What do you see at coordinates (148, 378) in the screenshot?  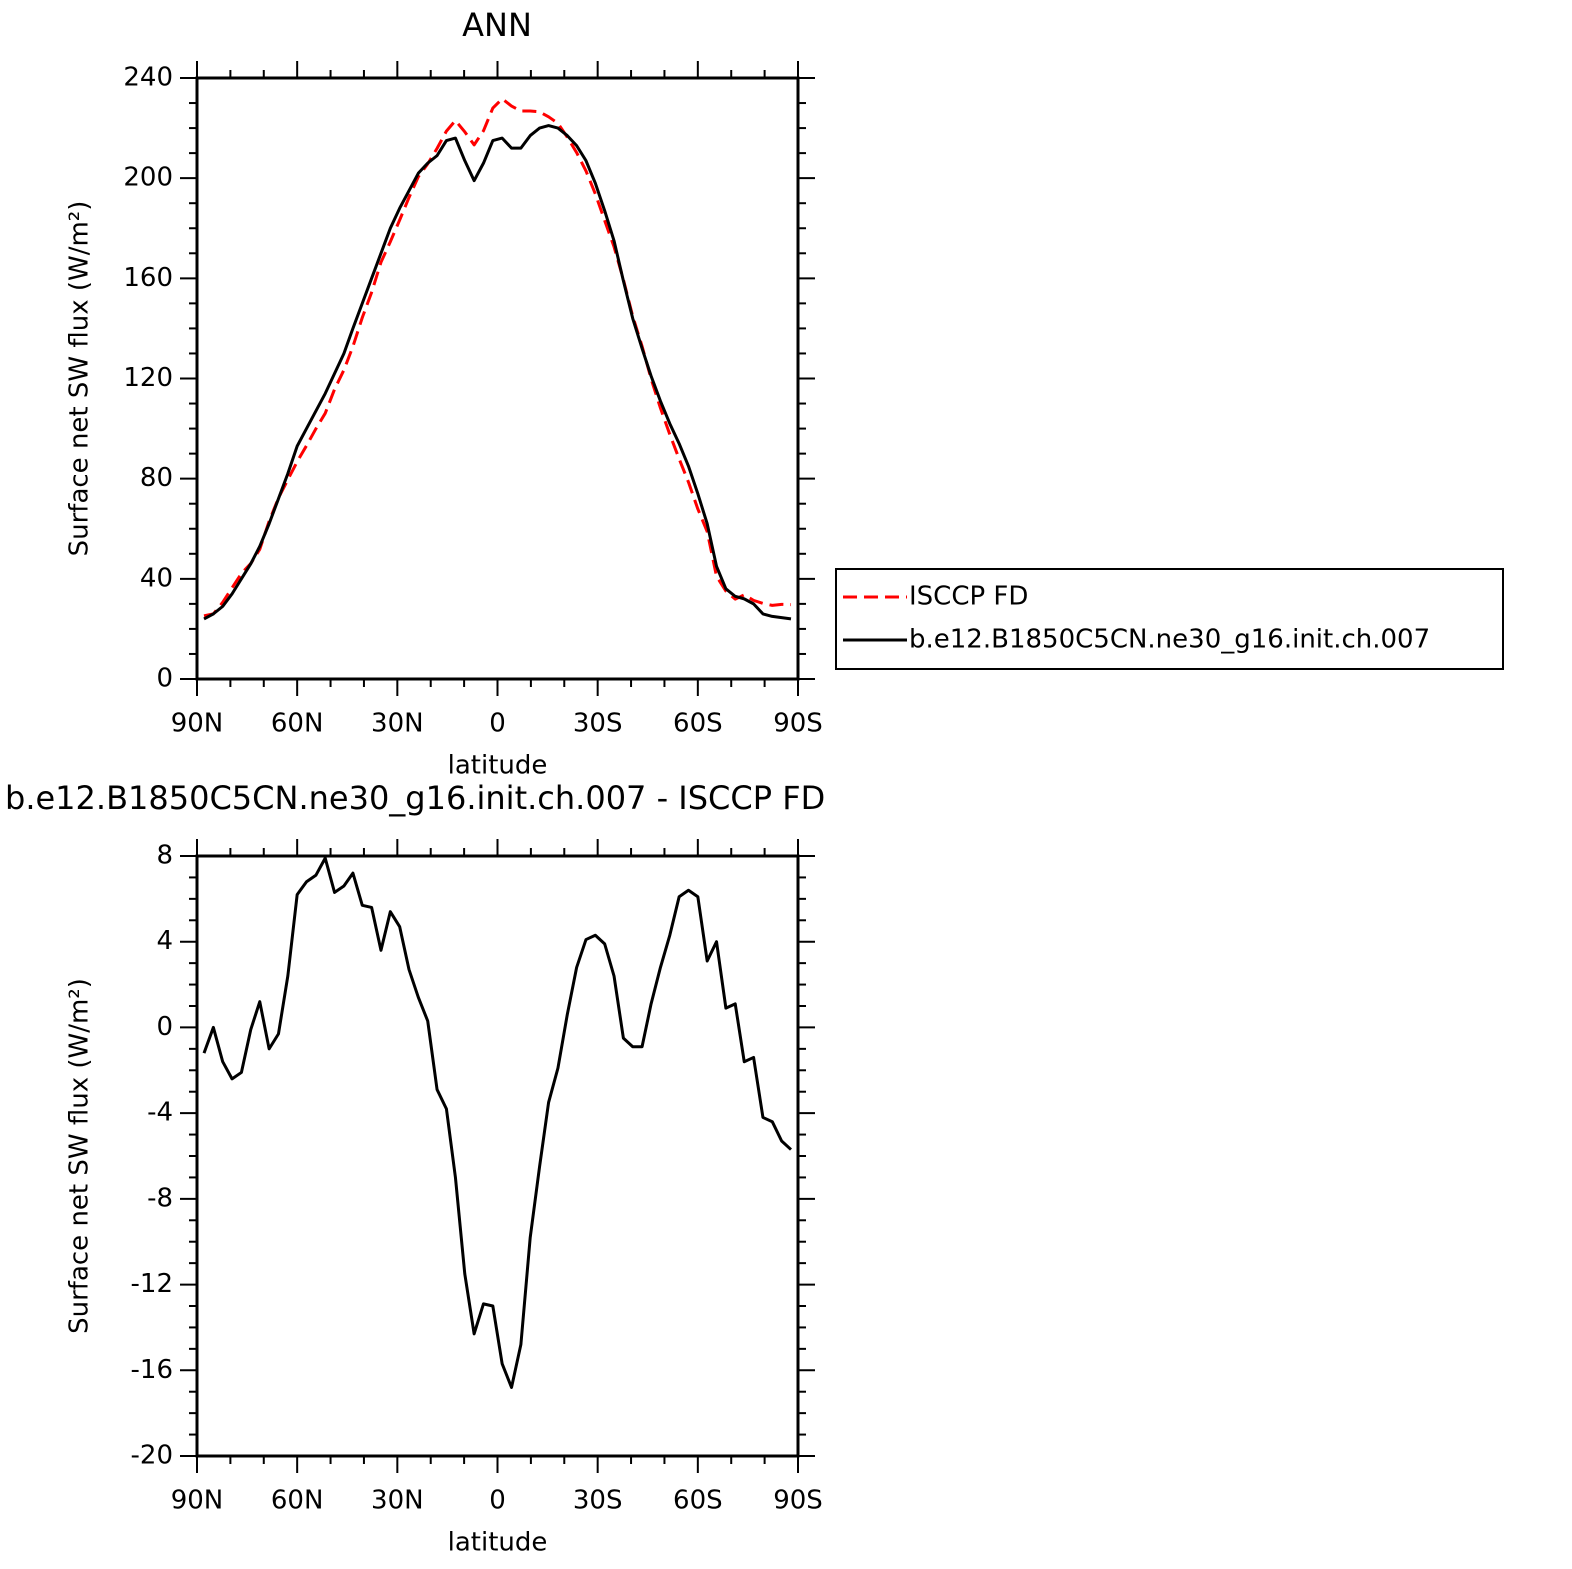 I see `y-tick-label: 120` at bounding box center [148, 378].